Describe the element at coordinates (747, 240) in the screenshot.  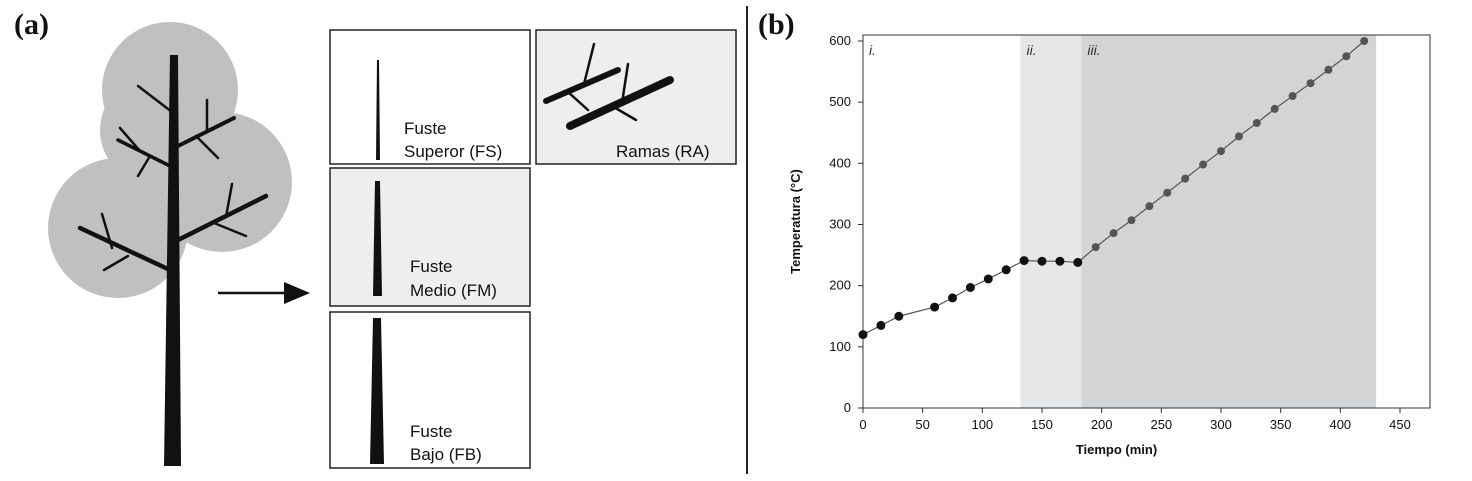
I see `panel-divider` at that location.